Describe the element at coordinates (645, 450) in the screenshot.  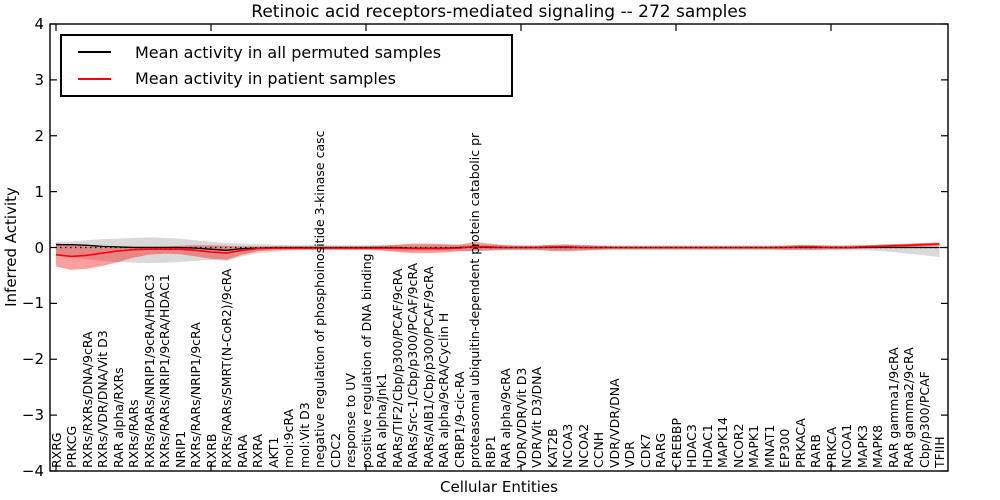
I see `x-tick-label: CDK7` at that location.